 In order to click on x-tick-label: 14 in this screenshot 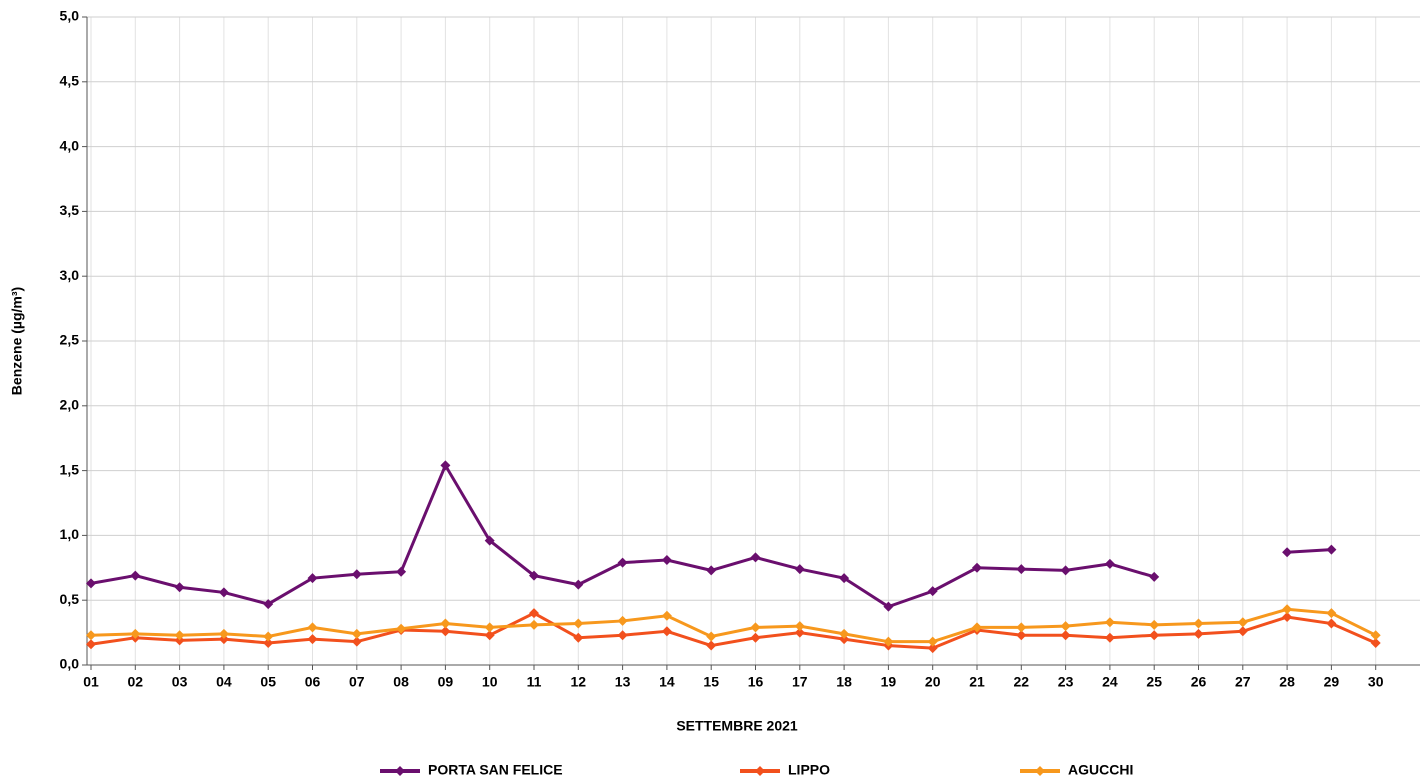, I will do `click(667, 682)`.